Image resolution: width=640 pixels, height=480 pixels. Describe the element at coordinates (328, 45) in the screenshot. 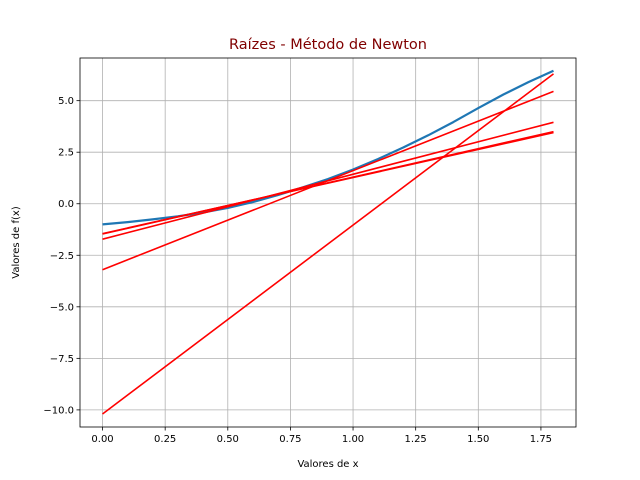

I see `chart-title: Raízes - Método de Newton` at that location.